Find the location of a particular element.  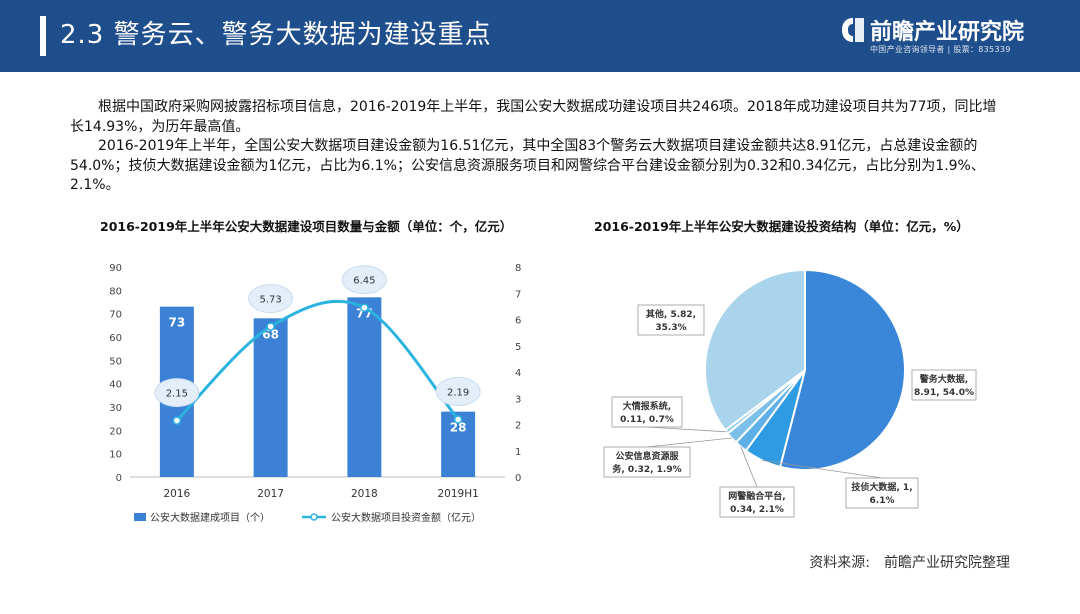

bar-value-label: 73 is located at coordinates (177, 323).